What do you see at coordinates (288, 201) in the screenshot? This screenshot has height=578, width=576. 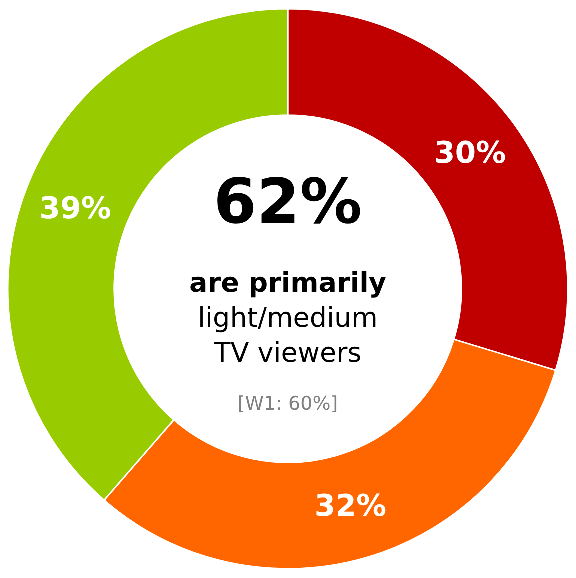 I see `text: 62%` at bounding box center [288, 201].